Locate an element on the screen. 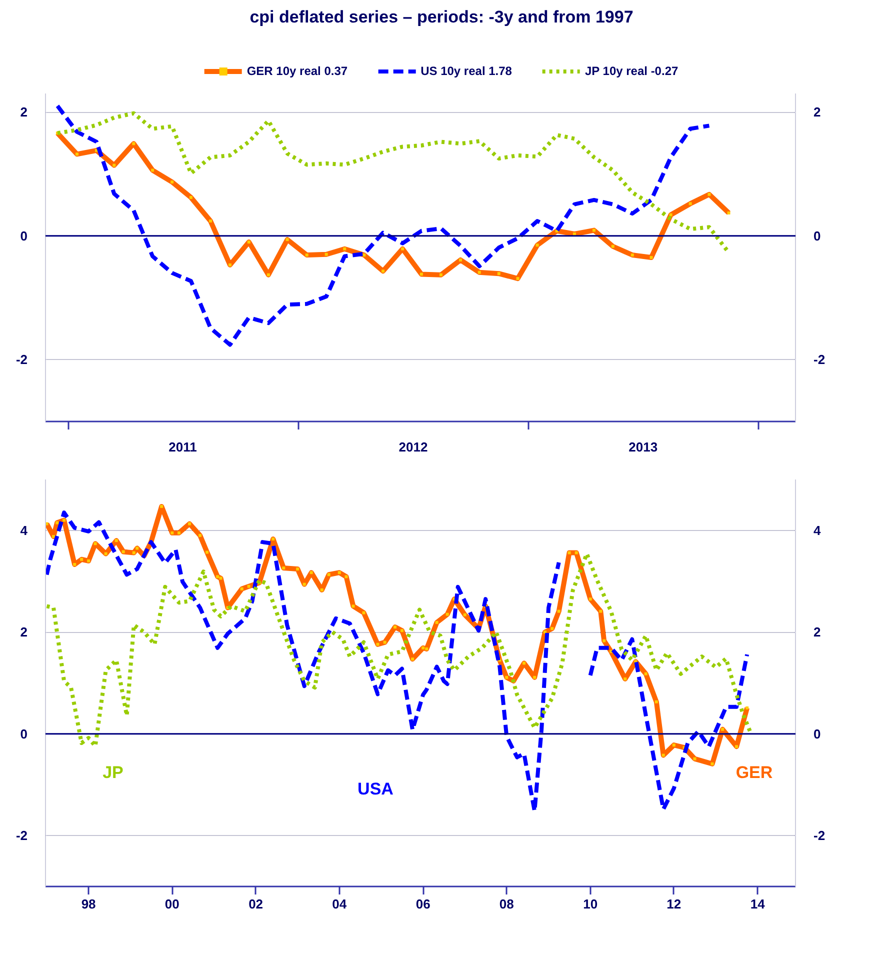 The height and width of the screenshot is (957, 870). x-tick-label: 2012 is located at coordinates (413, 447).